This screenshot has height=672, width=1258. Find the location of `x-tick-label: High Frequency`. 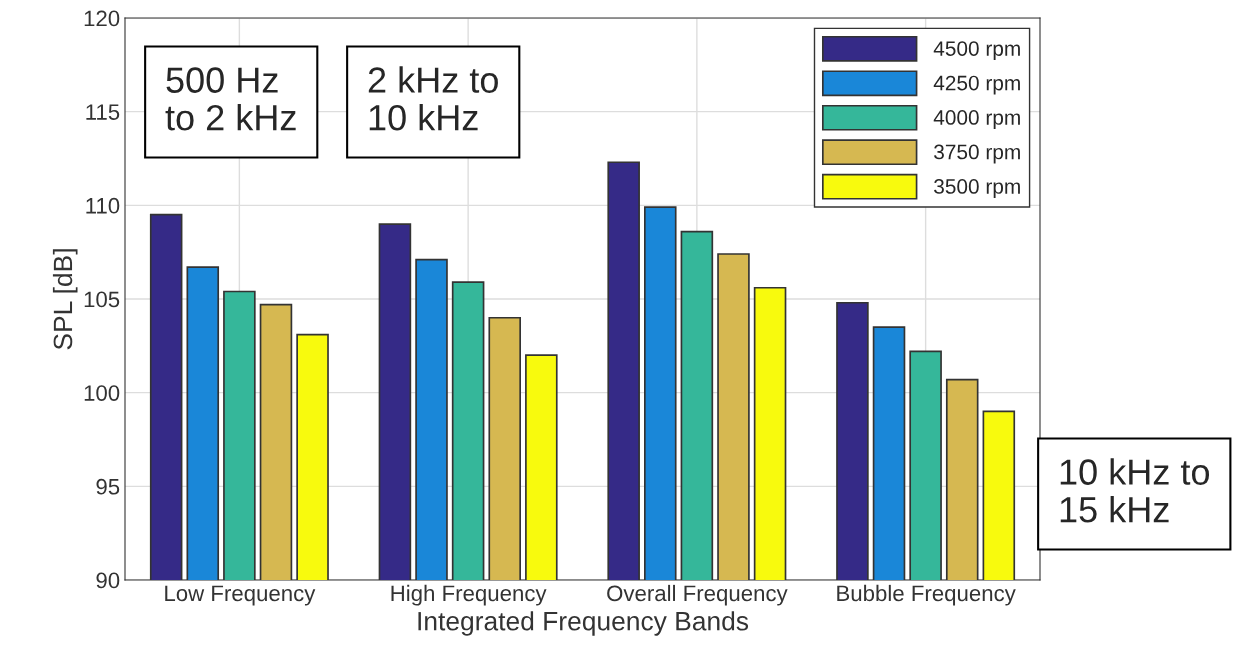

x-tick-label: High Frequency is located at coordinates (469, 595).